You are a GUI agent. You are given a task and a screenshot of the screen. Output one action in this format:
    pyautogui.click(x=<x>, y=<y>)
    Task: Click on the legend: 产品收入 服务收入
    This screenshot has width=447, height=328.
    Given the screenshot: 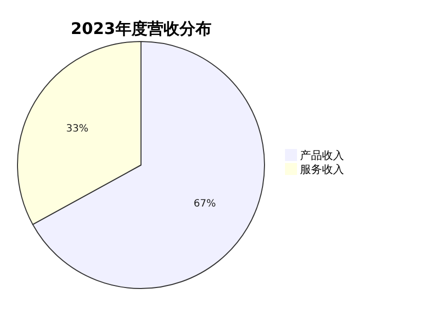 What is the action you would take?
    pyautogui.click(x=314, y=162)
    